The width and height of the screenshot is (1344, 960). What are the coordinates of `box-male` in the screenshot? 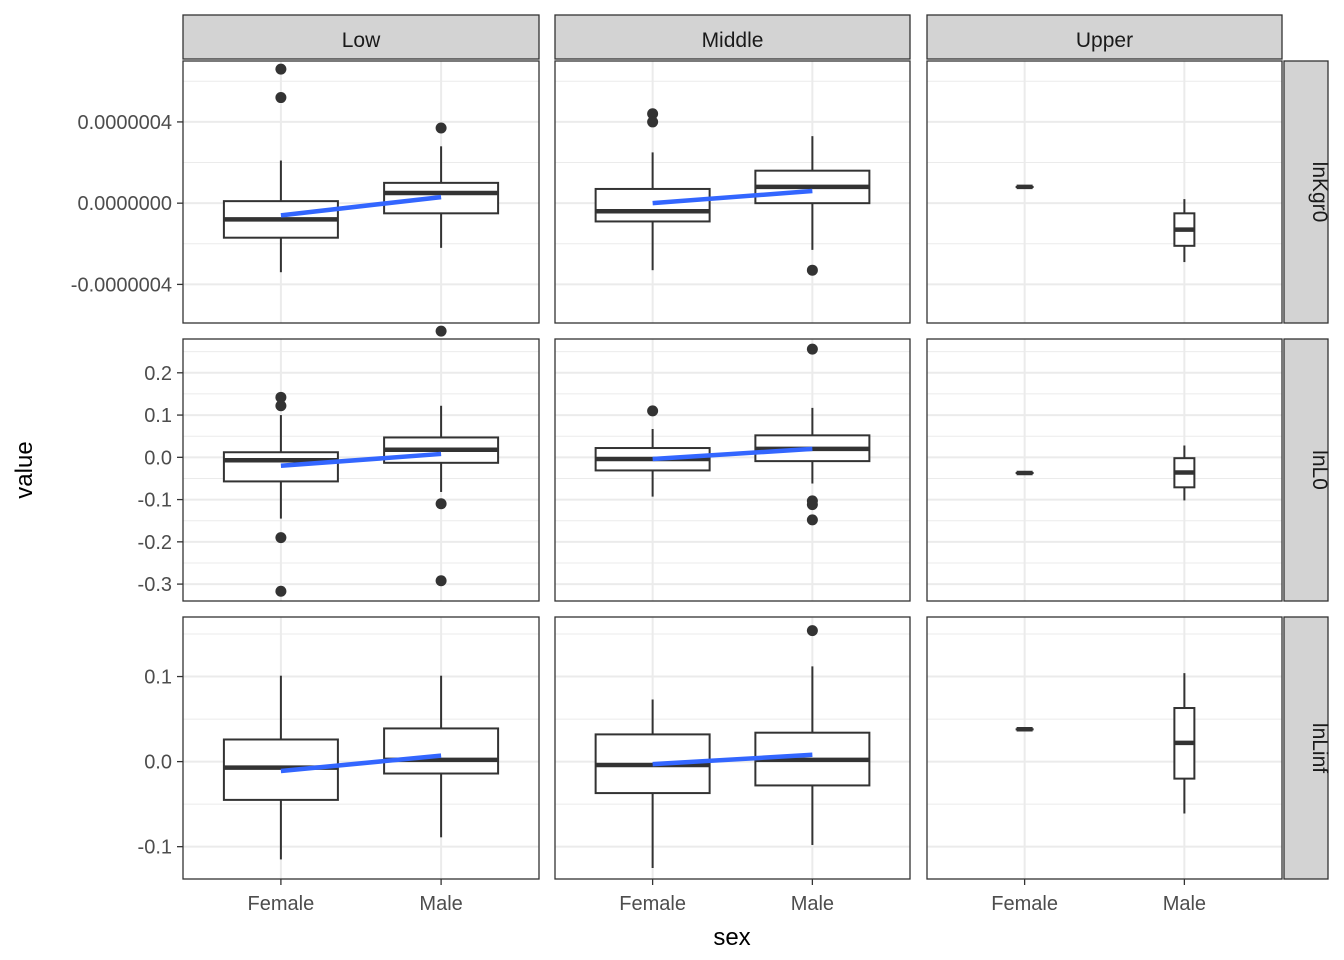 It's located at (441, 751).